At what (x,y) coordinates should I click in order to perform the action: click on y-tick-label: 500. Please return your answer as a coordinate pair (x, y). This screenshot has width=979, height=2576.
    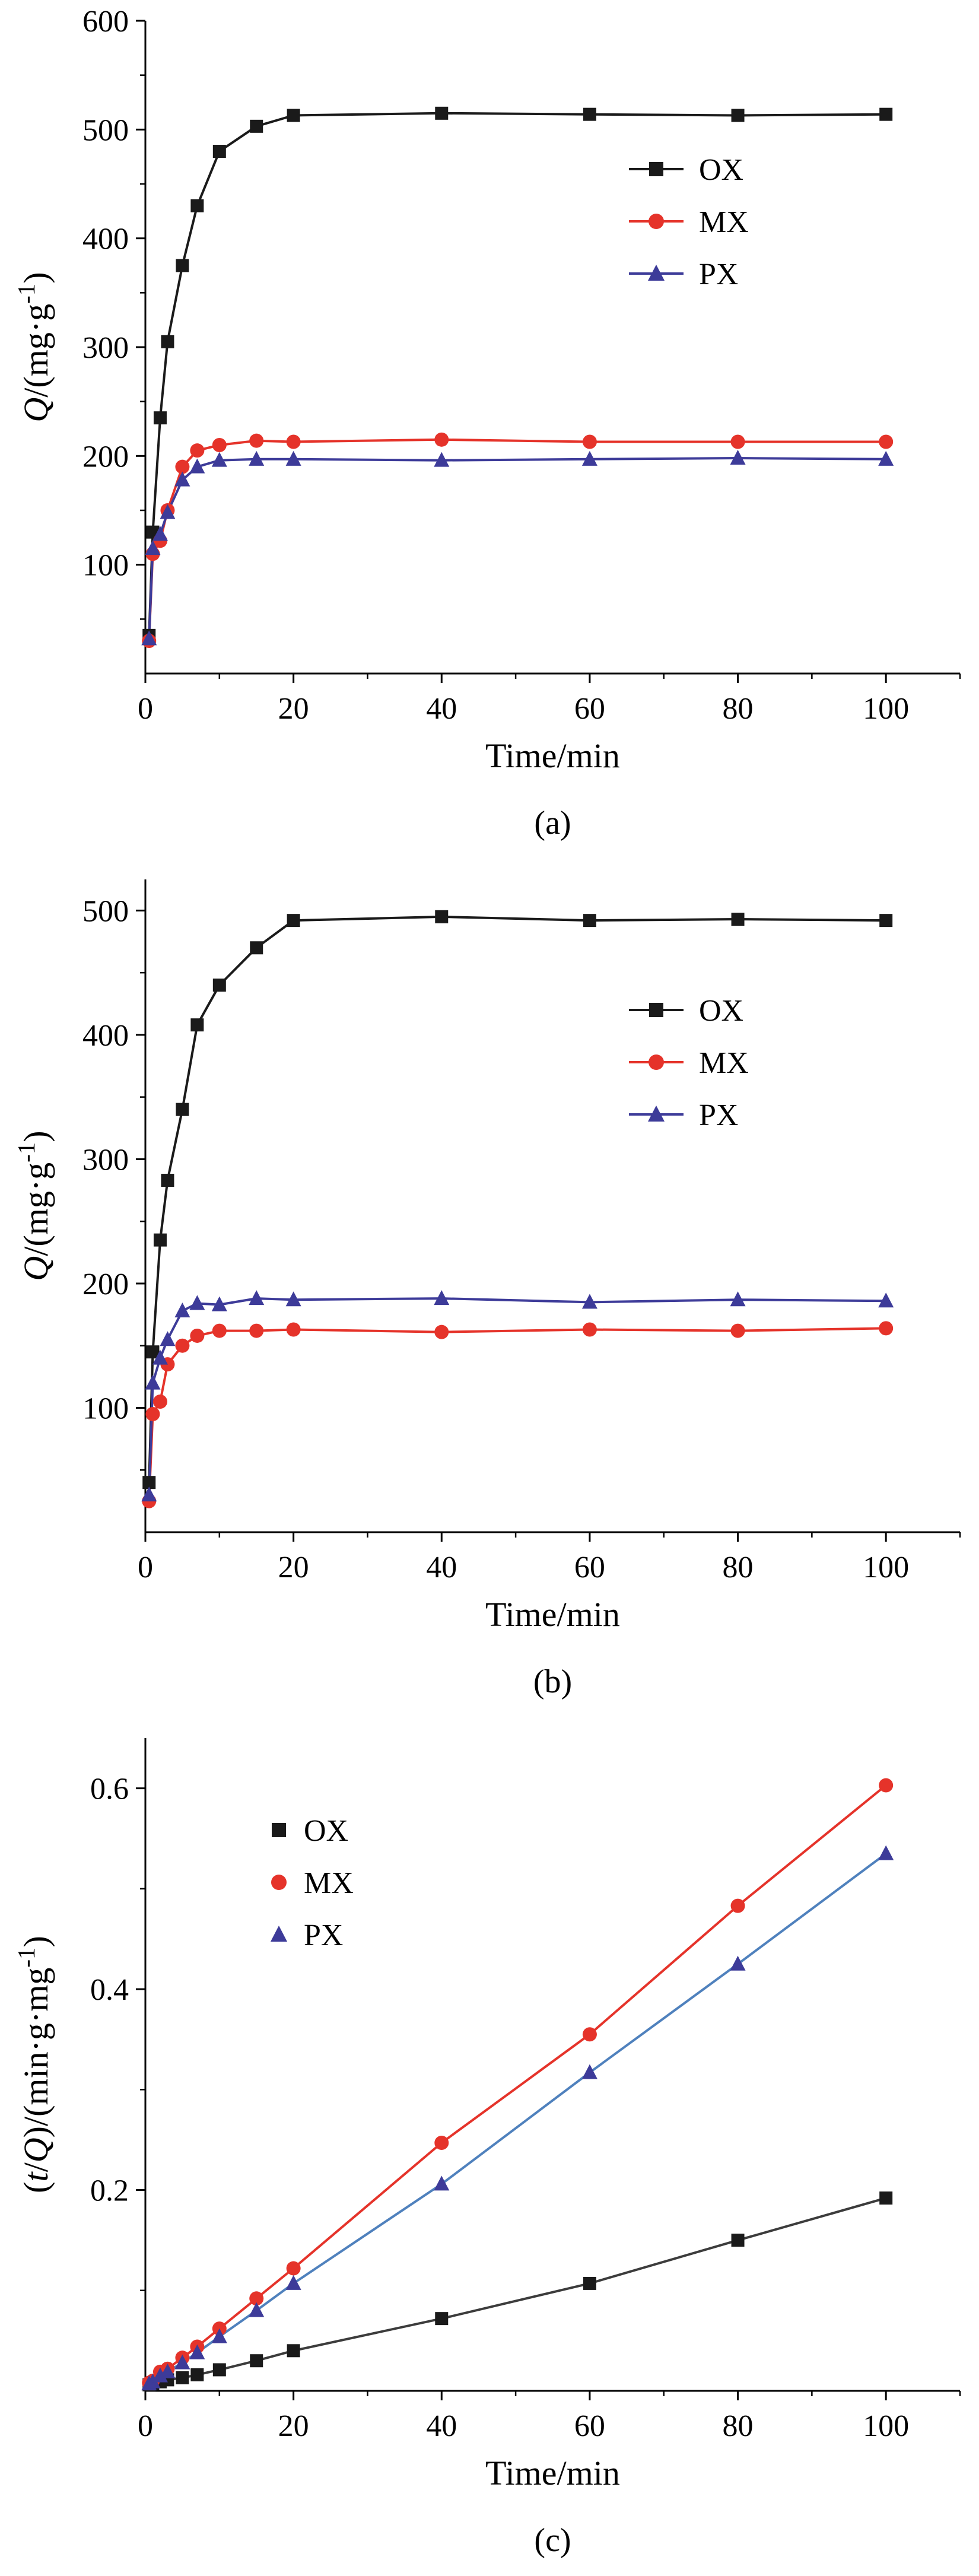
    Looking at the image, I should click on (105, 130).